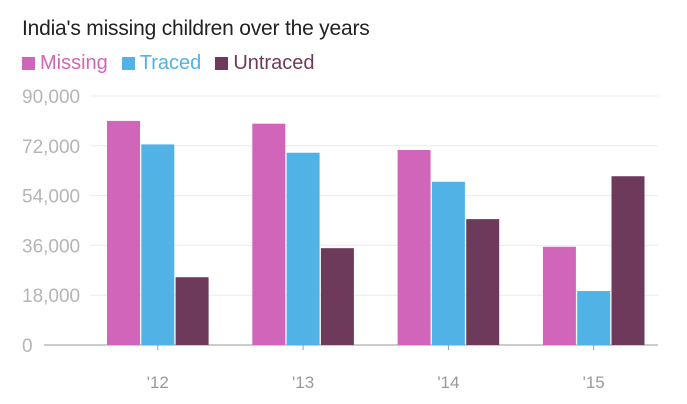 This screenshot has height=404, width=687. Describe the element at coordinates (594, 382) in the screenshot. I see `x-tick-label: '15` at that location.